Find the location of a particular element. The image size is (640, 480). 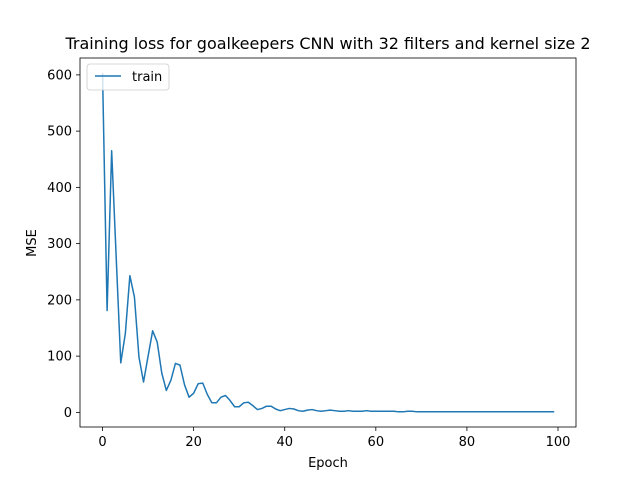

x-axis-label: Epoch is located at coordinates (328, 463).